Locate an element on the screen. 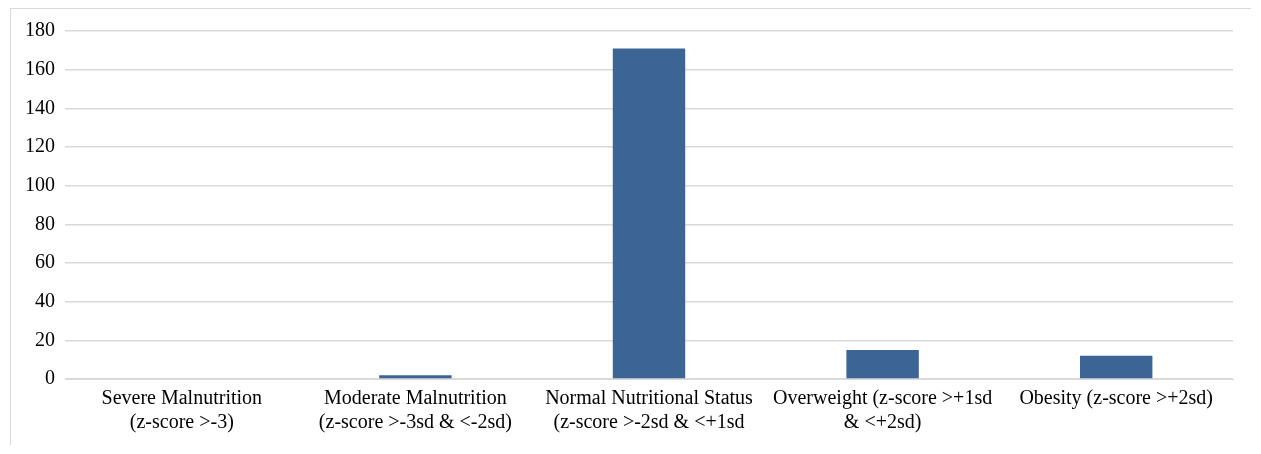 This screenshot has width=1261, height=454. x-tick-label: Normal Nutritional Status (z-score >-2sd & <+1sd is located at coordinates (649, 410).